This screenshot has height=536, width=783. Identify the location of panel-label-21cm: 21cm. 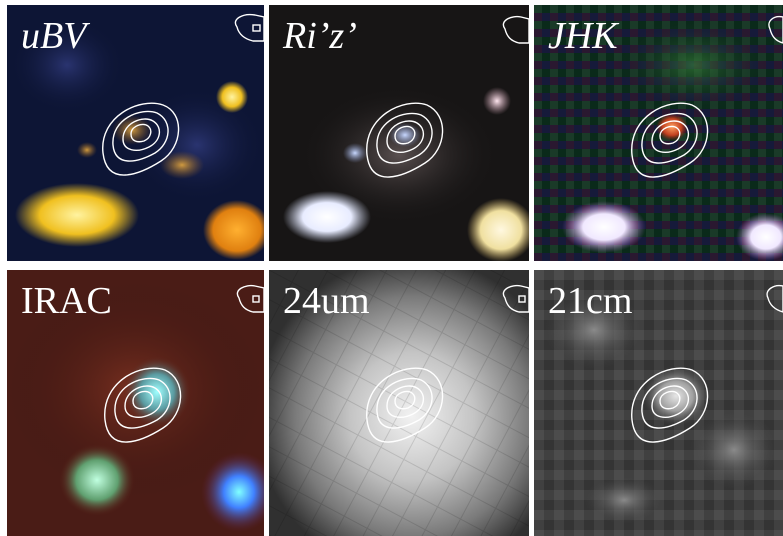
(590, 301).